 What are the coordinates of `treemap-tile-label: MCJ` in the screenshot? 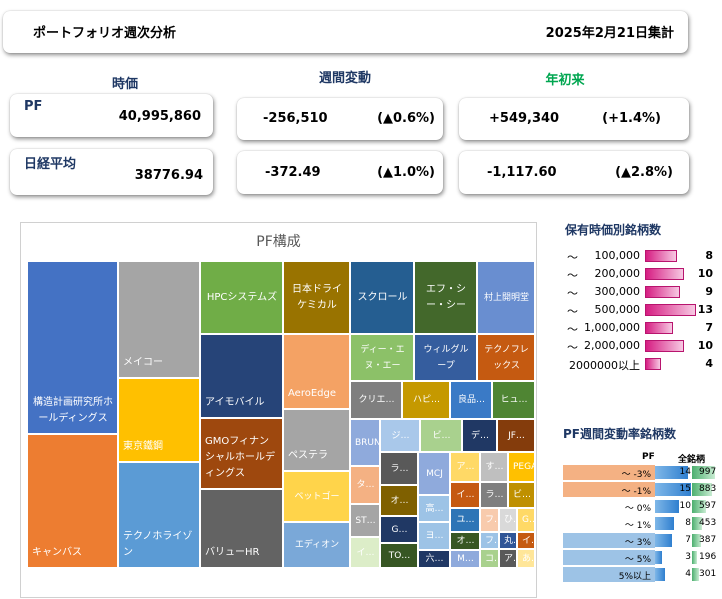 It's located at (434, 473).